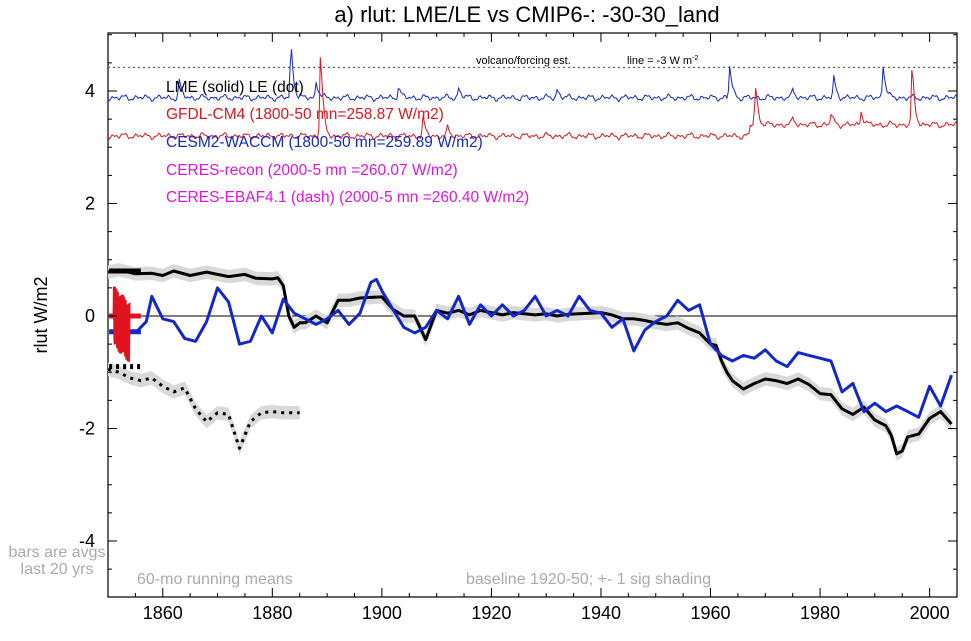 The width and height of the screenshot is (971, 641). Describe the element at coordinates (820, 613) in the screenshot. I see `x-tick-label-1980: 1980` at that location.